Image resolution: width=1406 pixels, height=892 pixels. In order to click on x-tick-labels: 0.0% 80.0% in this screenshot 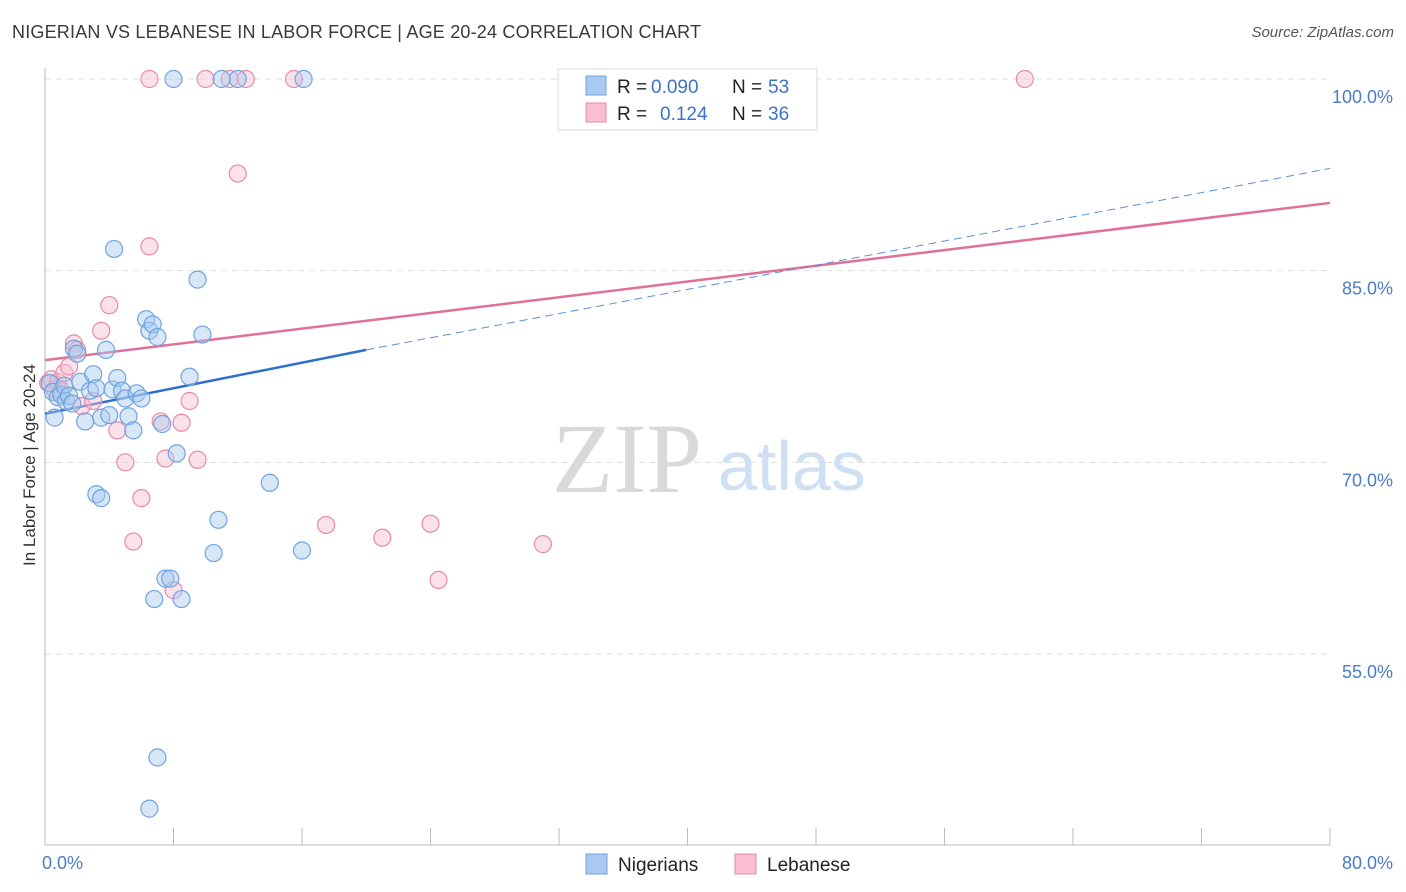, I will do `click(717, 863)`.